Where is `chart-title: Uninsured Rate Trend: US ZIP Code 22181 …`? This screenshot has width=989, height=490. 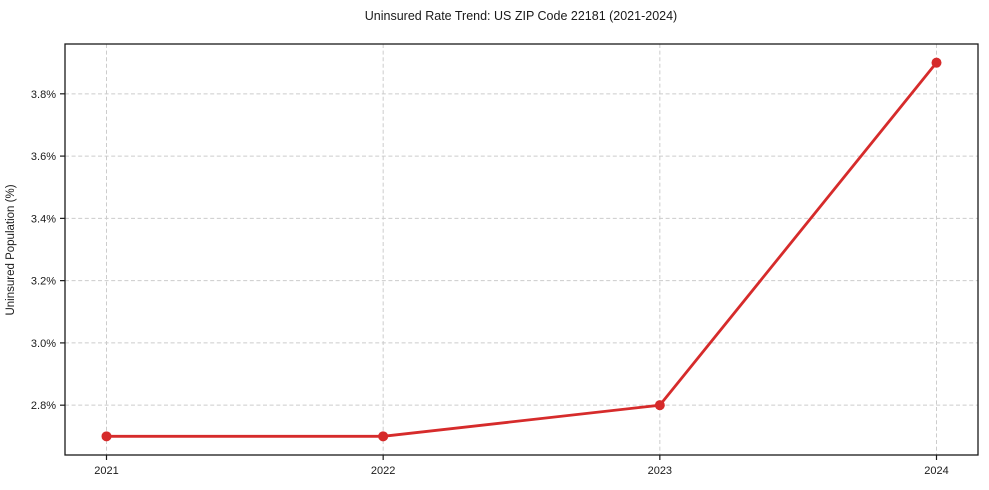 chart-title: Uninsured Rate Trend: US ZIP Code 22181 … is located at coordinates (521, 16).